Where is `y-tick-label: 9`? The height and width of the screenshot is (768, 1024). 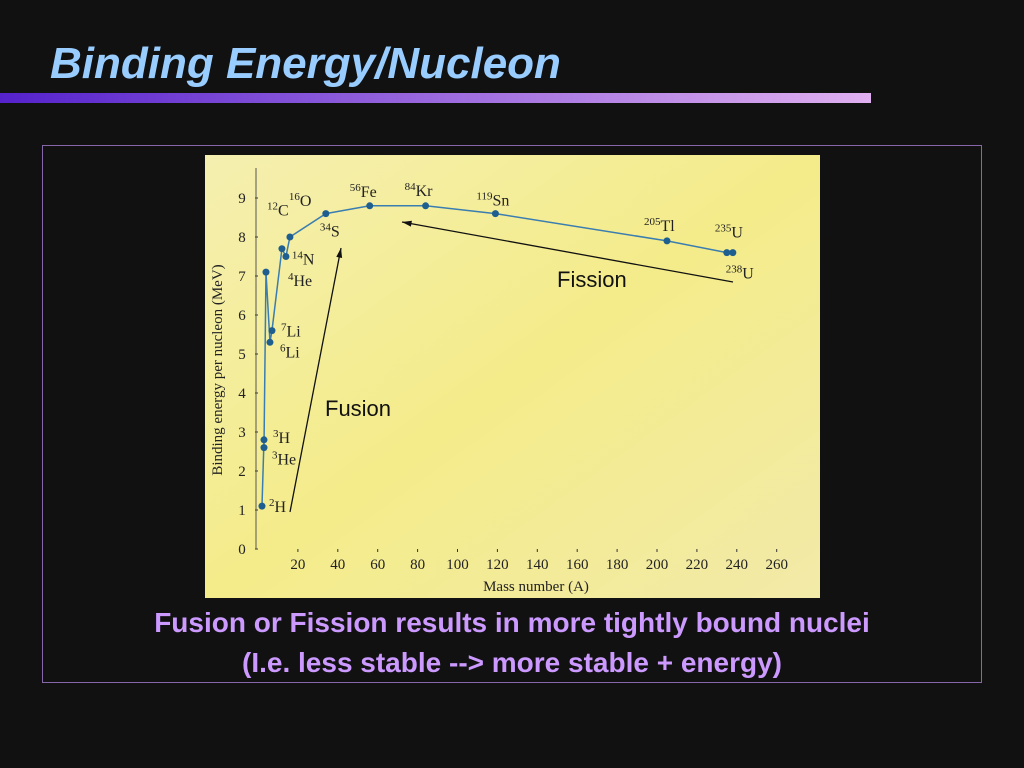
y-tick-label: 9 is located at coordinates (242, 199).